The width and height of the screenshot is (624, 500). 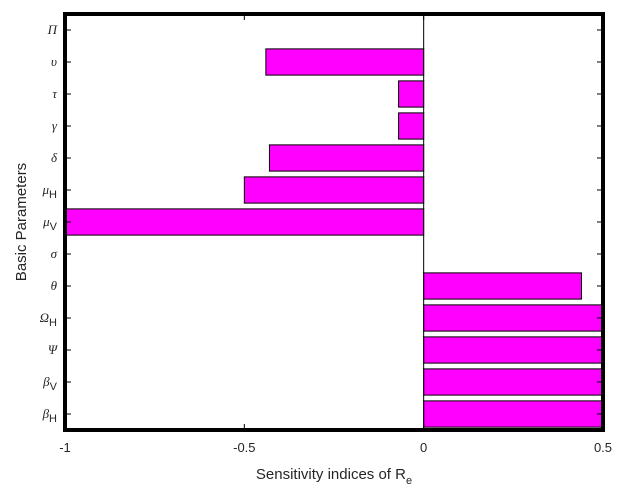 I want to click on y-tick-label-2: τ, so click(x=55, y=93).